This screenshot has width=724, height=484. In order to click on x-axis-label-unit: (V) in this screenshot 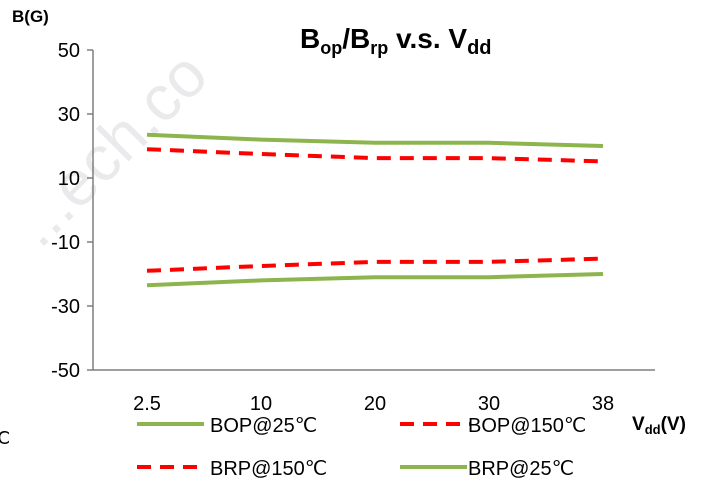, I will do `click(673, 424)`.